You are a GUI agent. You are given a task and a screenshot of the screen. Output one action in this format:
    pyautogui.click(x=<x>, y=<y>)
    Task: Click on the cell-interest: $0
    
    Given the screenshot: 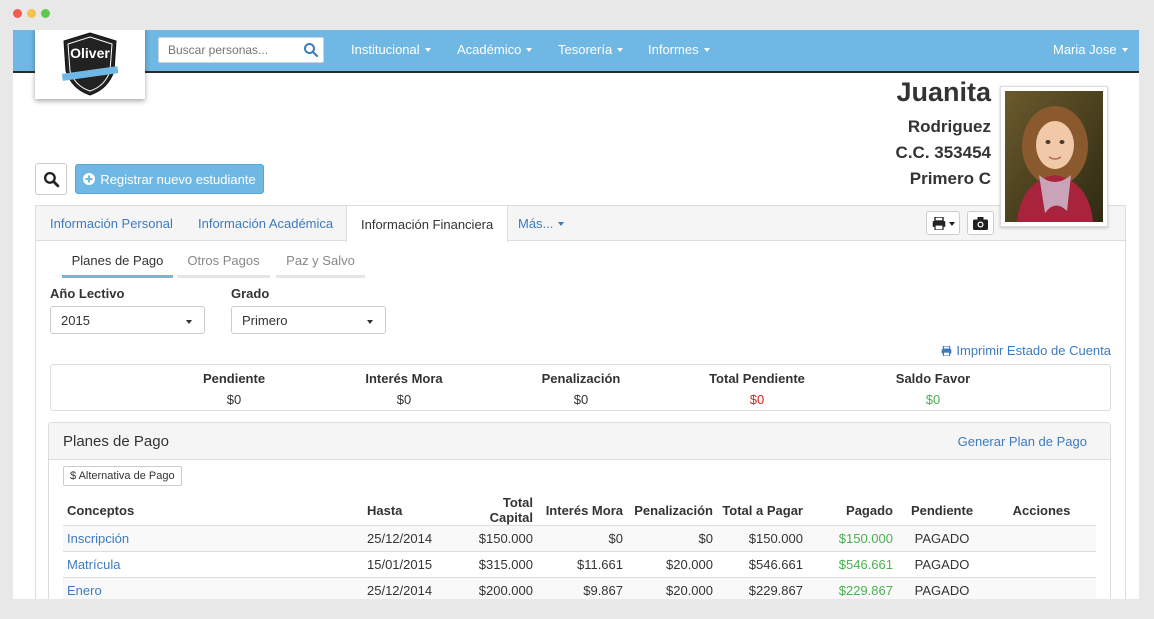 What is the action you would take?
    pyautogui.click(x=582, y=538)
    